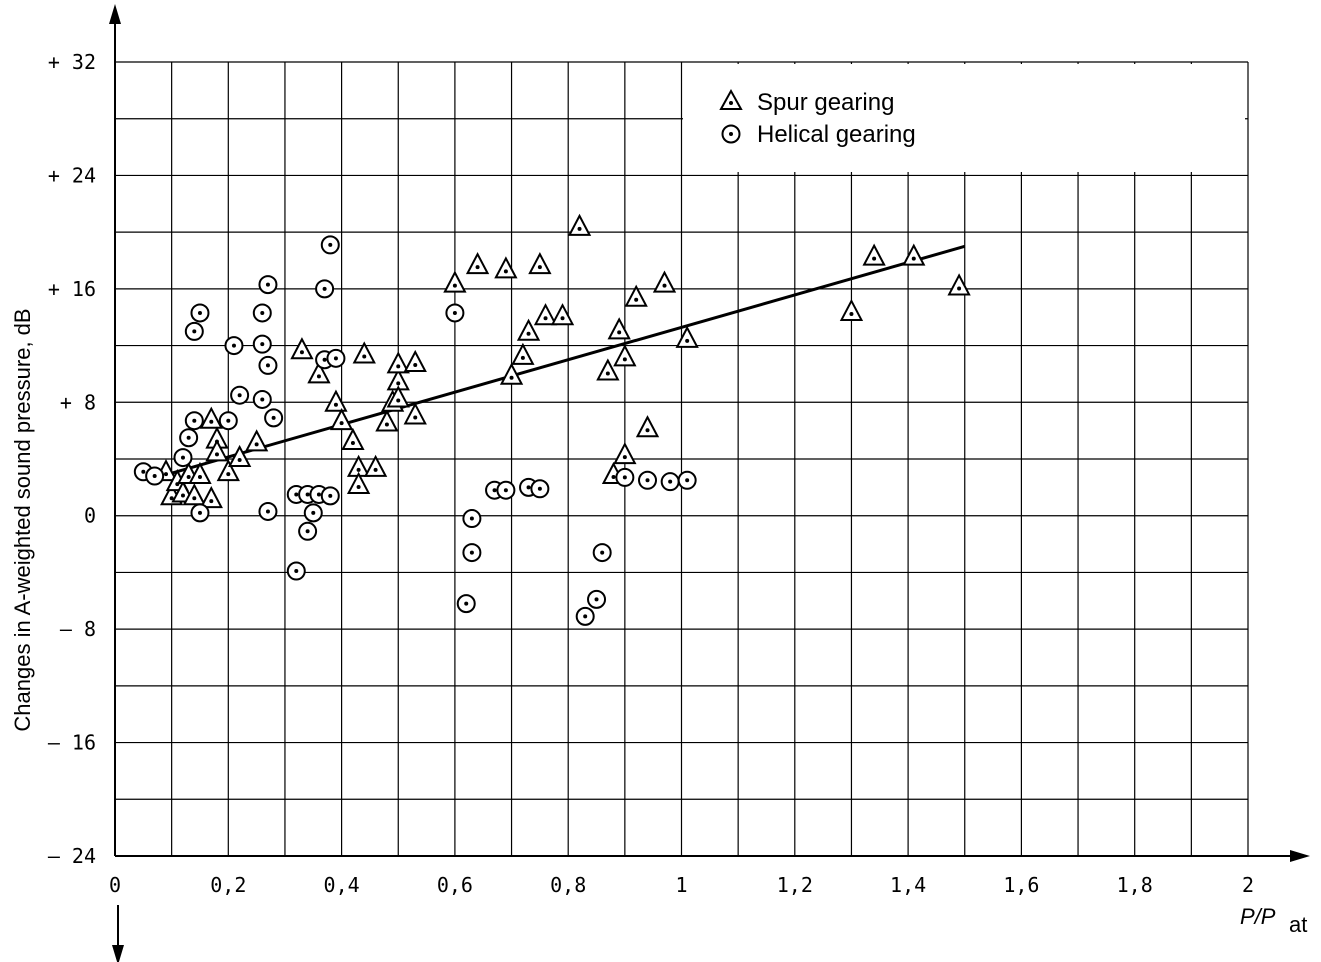 The image size is (1321, 962). Describe the element at coordinates (1298, 924) in the screenshot. I see `svg-text: at` at that location.